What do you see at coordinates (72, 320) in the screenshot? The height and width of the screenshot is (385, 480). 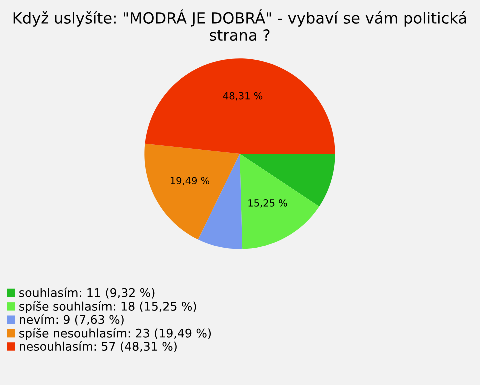 I see `legend-label: nevím: 9 (7,63 %)` at bounding box center [72, 320].